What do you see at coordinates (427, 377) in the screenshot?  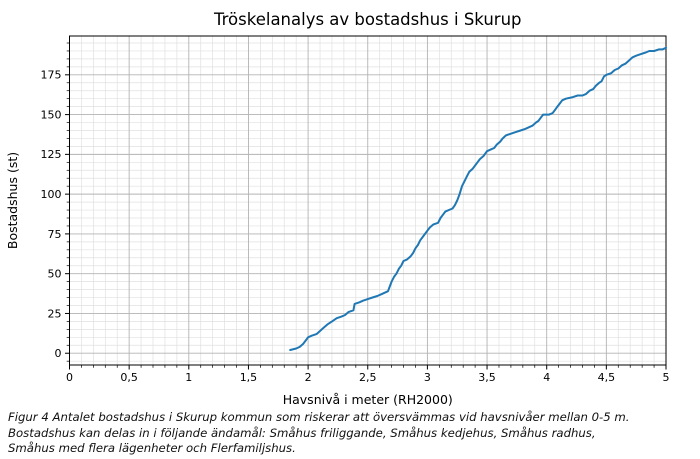 I see `x-tick-label: 3` at bounding box center [427, 377].